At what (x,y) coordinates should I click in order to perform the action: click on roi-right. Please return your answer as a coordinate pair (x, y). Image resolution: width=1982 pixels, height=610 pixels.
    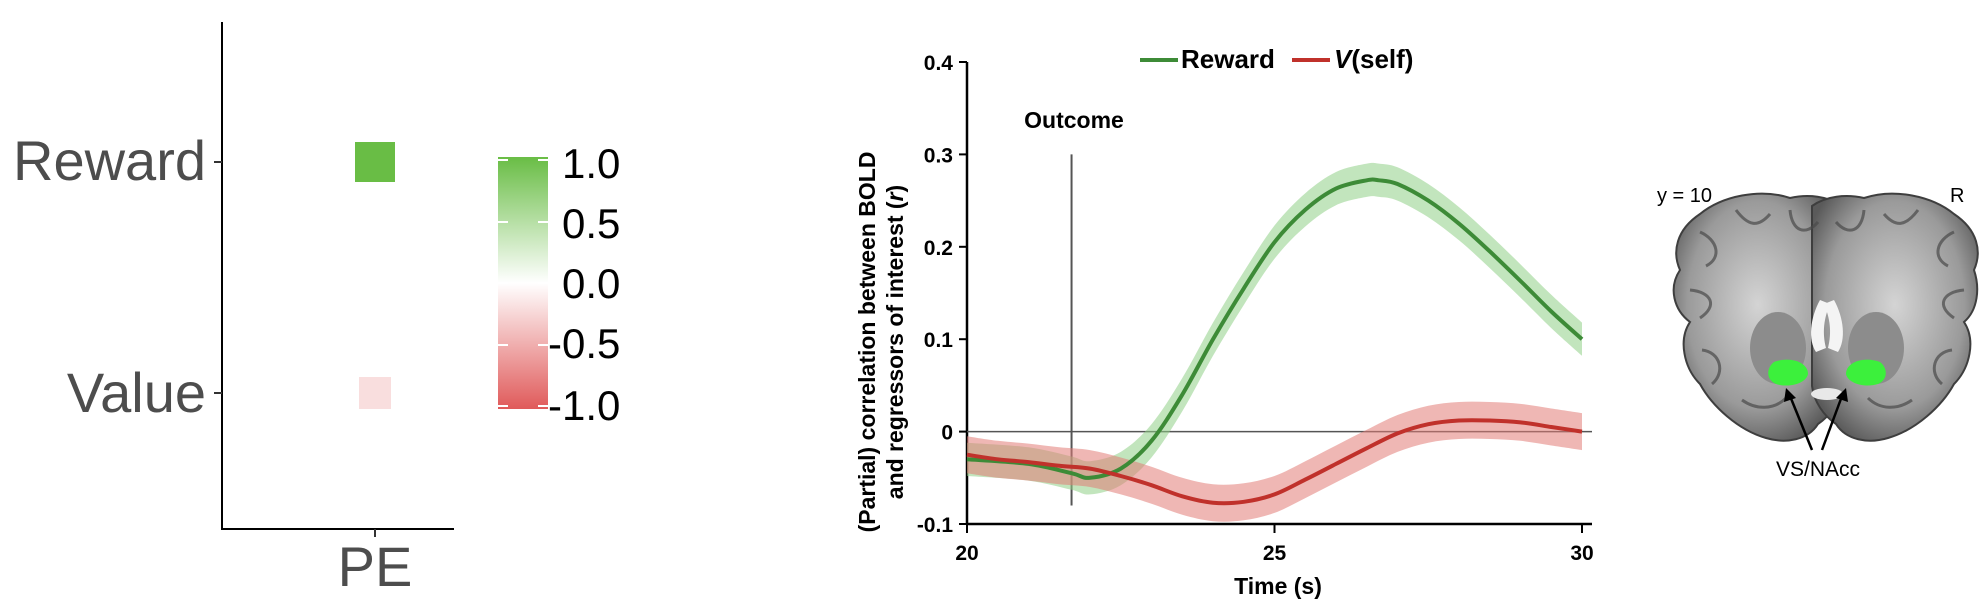
    Looking at the image, I should click on (1866, 372).